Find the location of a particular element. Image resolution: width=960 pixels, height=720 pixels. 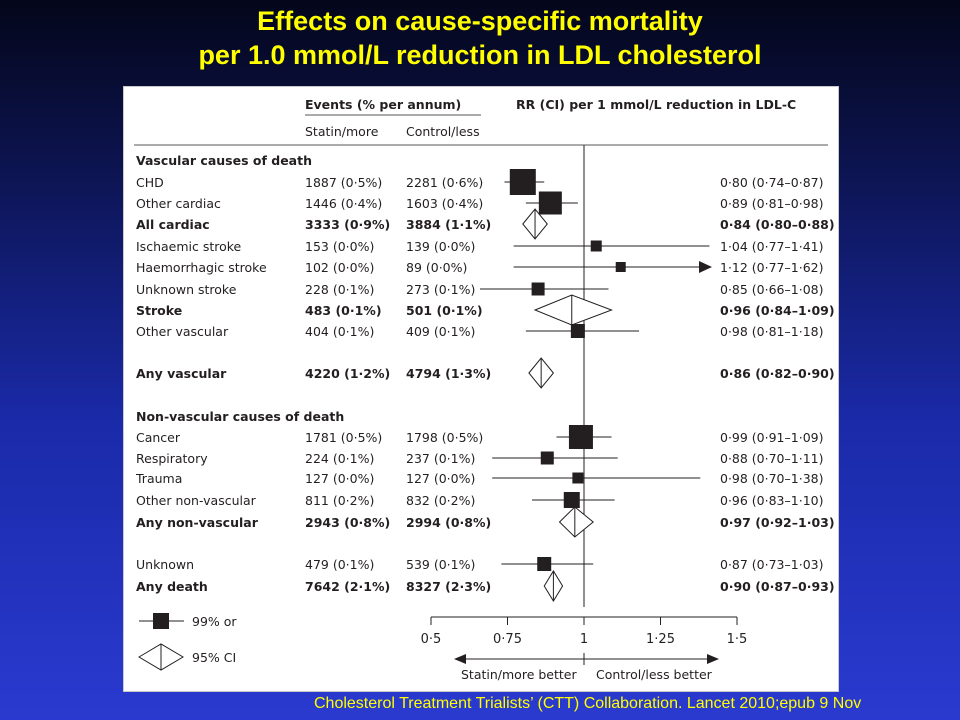

rr-value: 0·89 (0·81–0·98) is located at coordinates (771, 203).